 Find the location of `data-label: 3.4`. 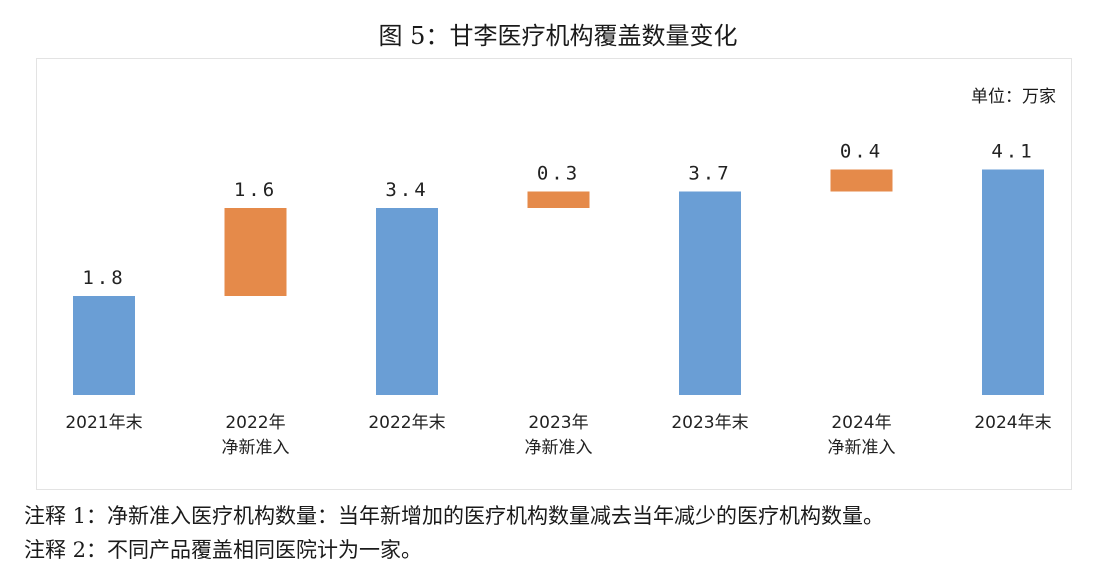

data-label: 3.4 is located at coordinates (406, 190).